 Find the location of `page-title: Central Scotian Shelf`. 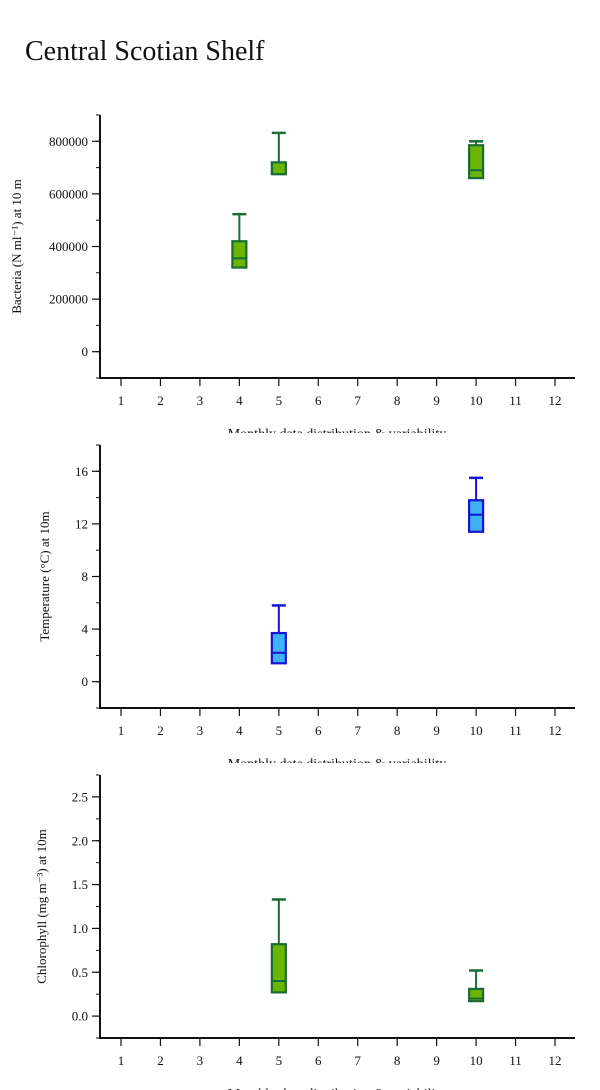

page-title: Central Scotian Shelf is located at coordinates (145, 51).